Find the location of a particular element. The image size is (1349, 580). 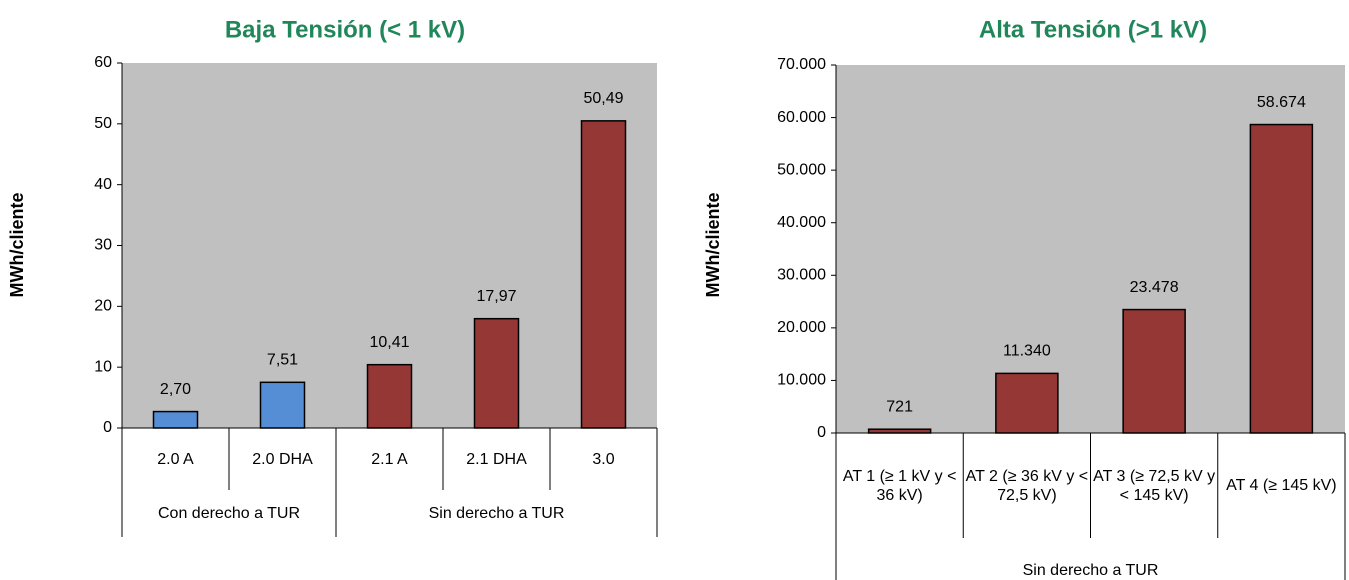

value-label: 2,70 is located at coordinates (175, 389).